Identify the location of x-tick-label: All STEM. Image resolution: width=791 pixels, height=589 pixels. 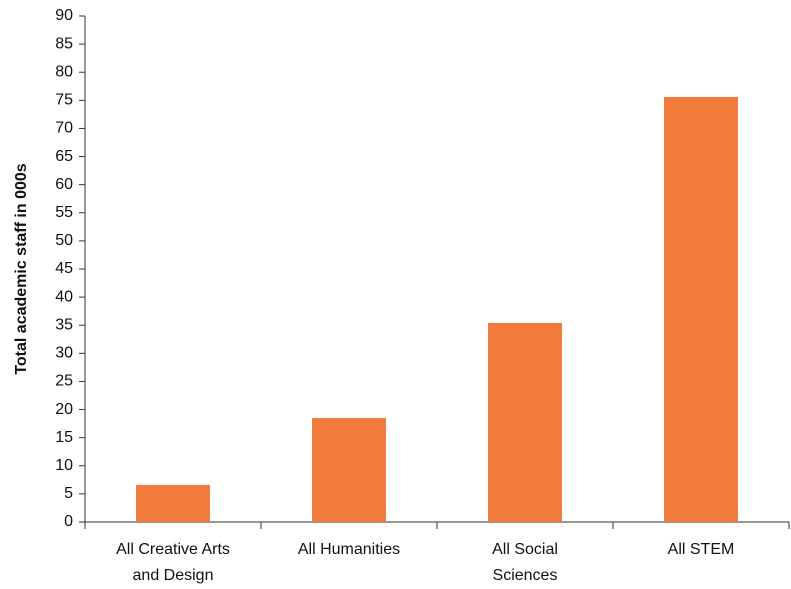
(701, 549).